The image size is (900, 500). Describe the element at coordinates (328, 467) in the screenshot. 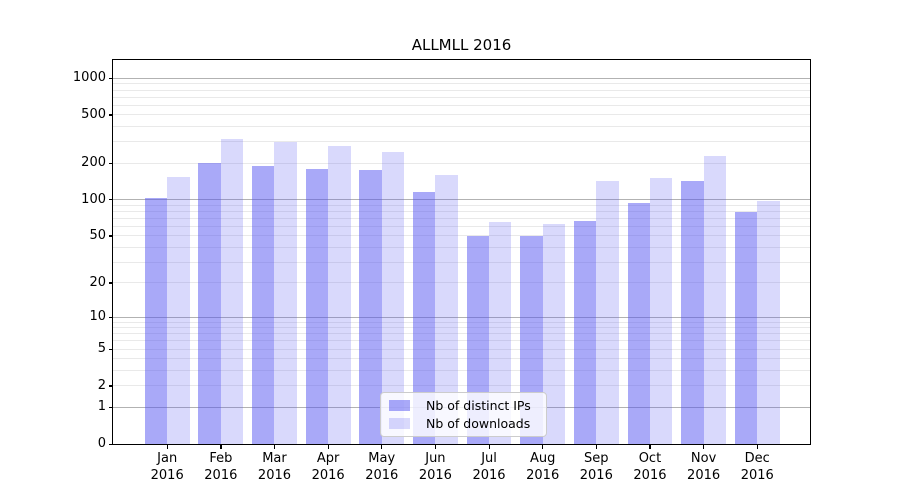

I see `x-tick-label-apr: Apr 2016` at that location.